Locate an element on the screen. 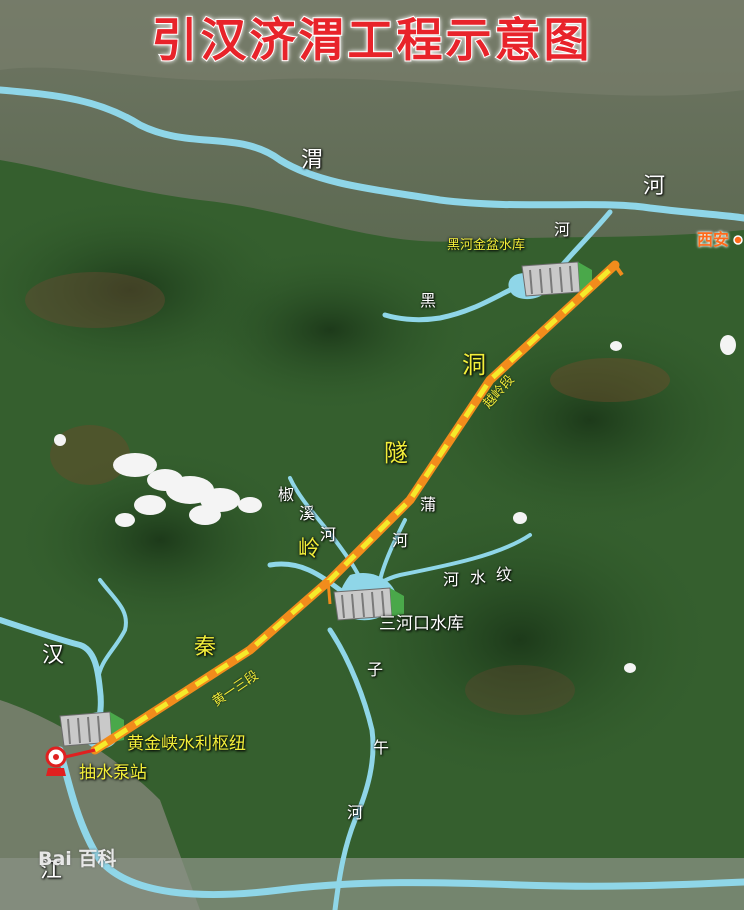 Image resolution: width=744 pixels, height=910 pixels. ridge-central is located at coordinates (330, 330).